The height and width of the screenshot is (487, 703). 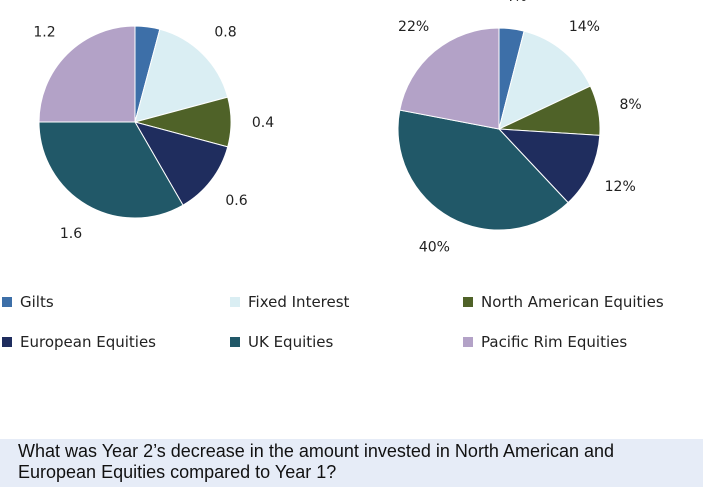 What do you see at coordinates (177, 472) in the screenshot?
I see `question-line-2: European Equities compared to Year 1?` at bounding box center [177, 472].